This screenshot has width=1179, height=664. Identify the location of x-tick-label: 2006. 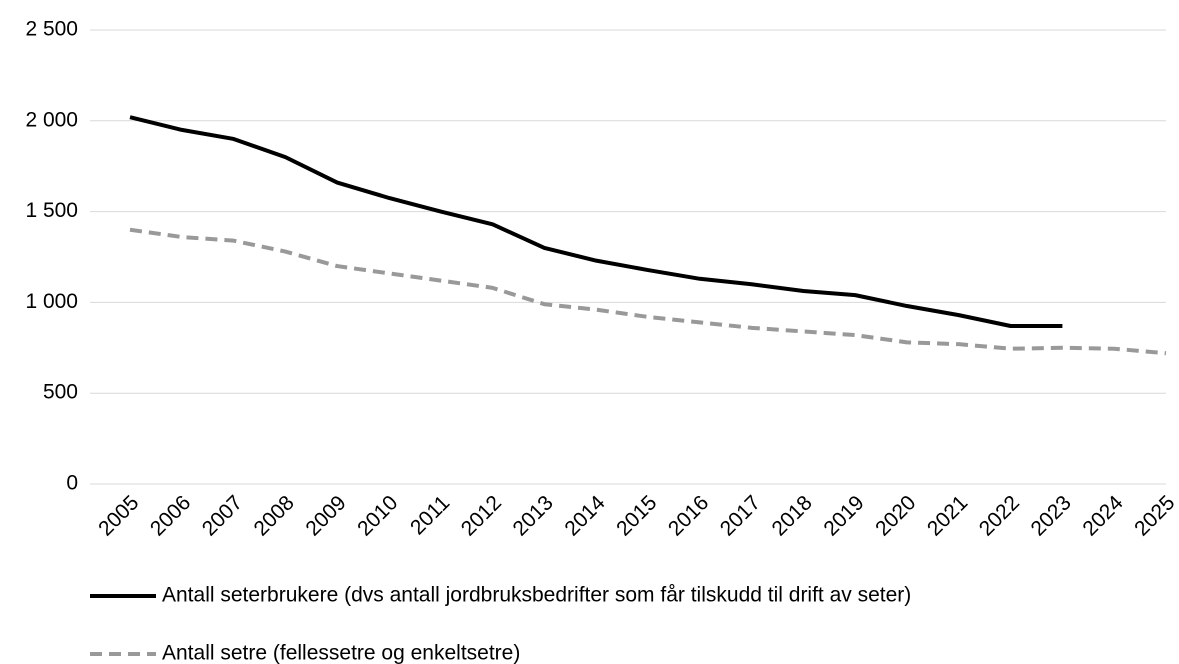
(170, 515).